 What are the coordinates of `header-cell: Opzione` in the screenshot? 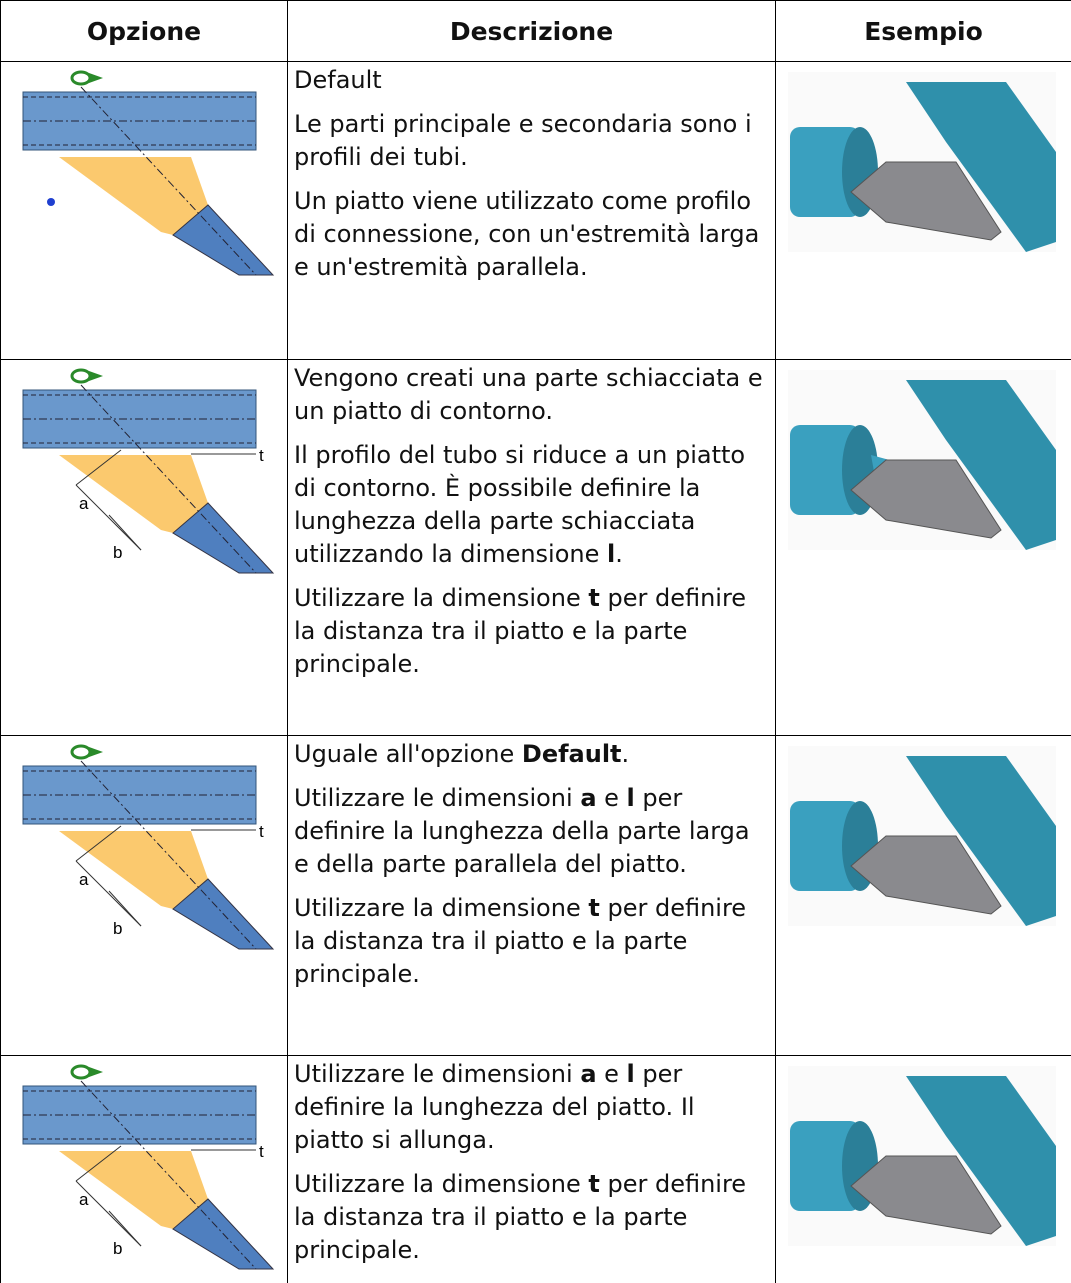 It's located at (144, 31).